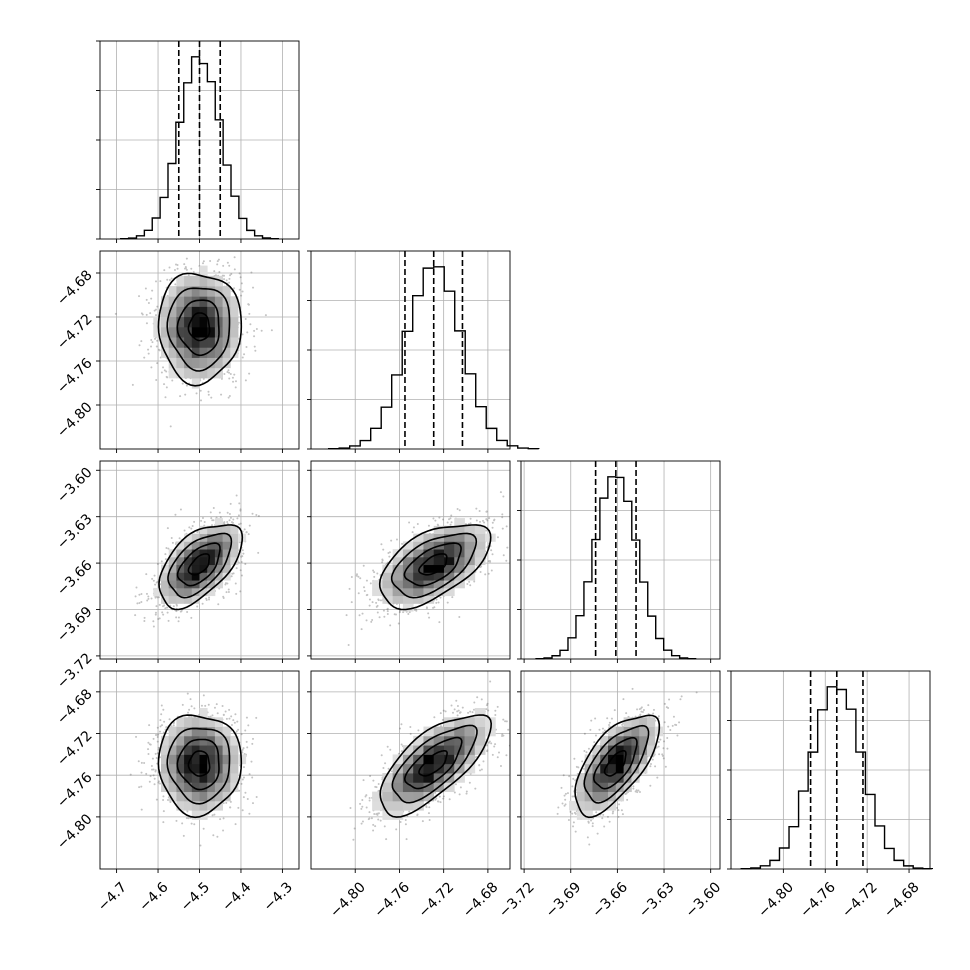 This screenshot has width=970, height=970. Describe the element at coordinates (517, 900) in the screenshot. I see `x-tick-label: −3.72` at that location.